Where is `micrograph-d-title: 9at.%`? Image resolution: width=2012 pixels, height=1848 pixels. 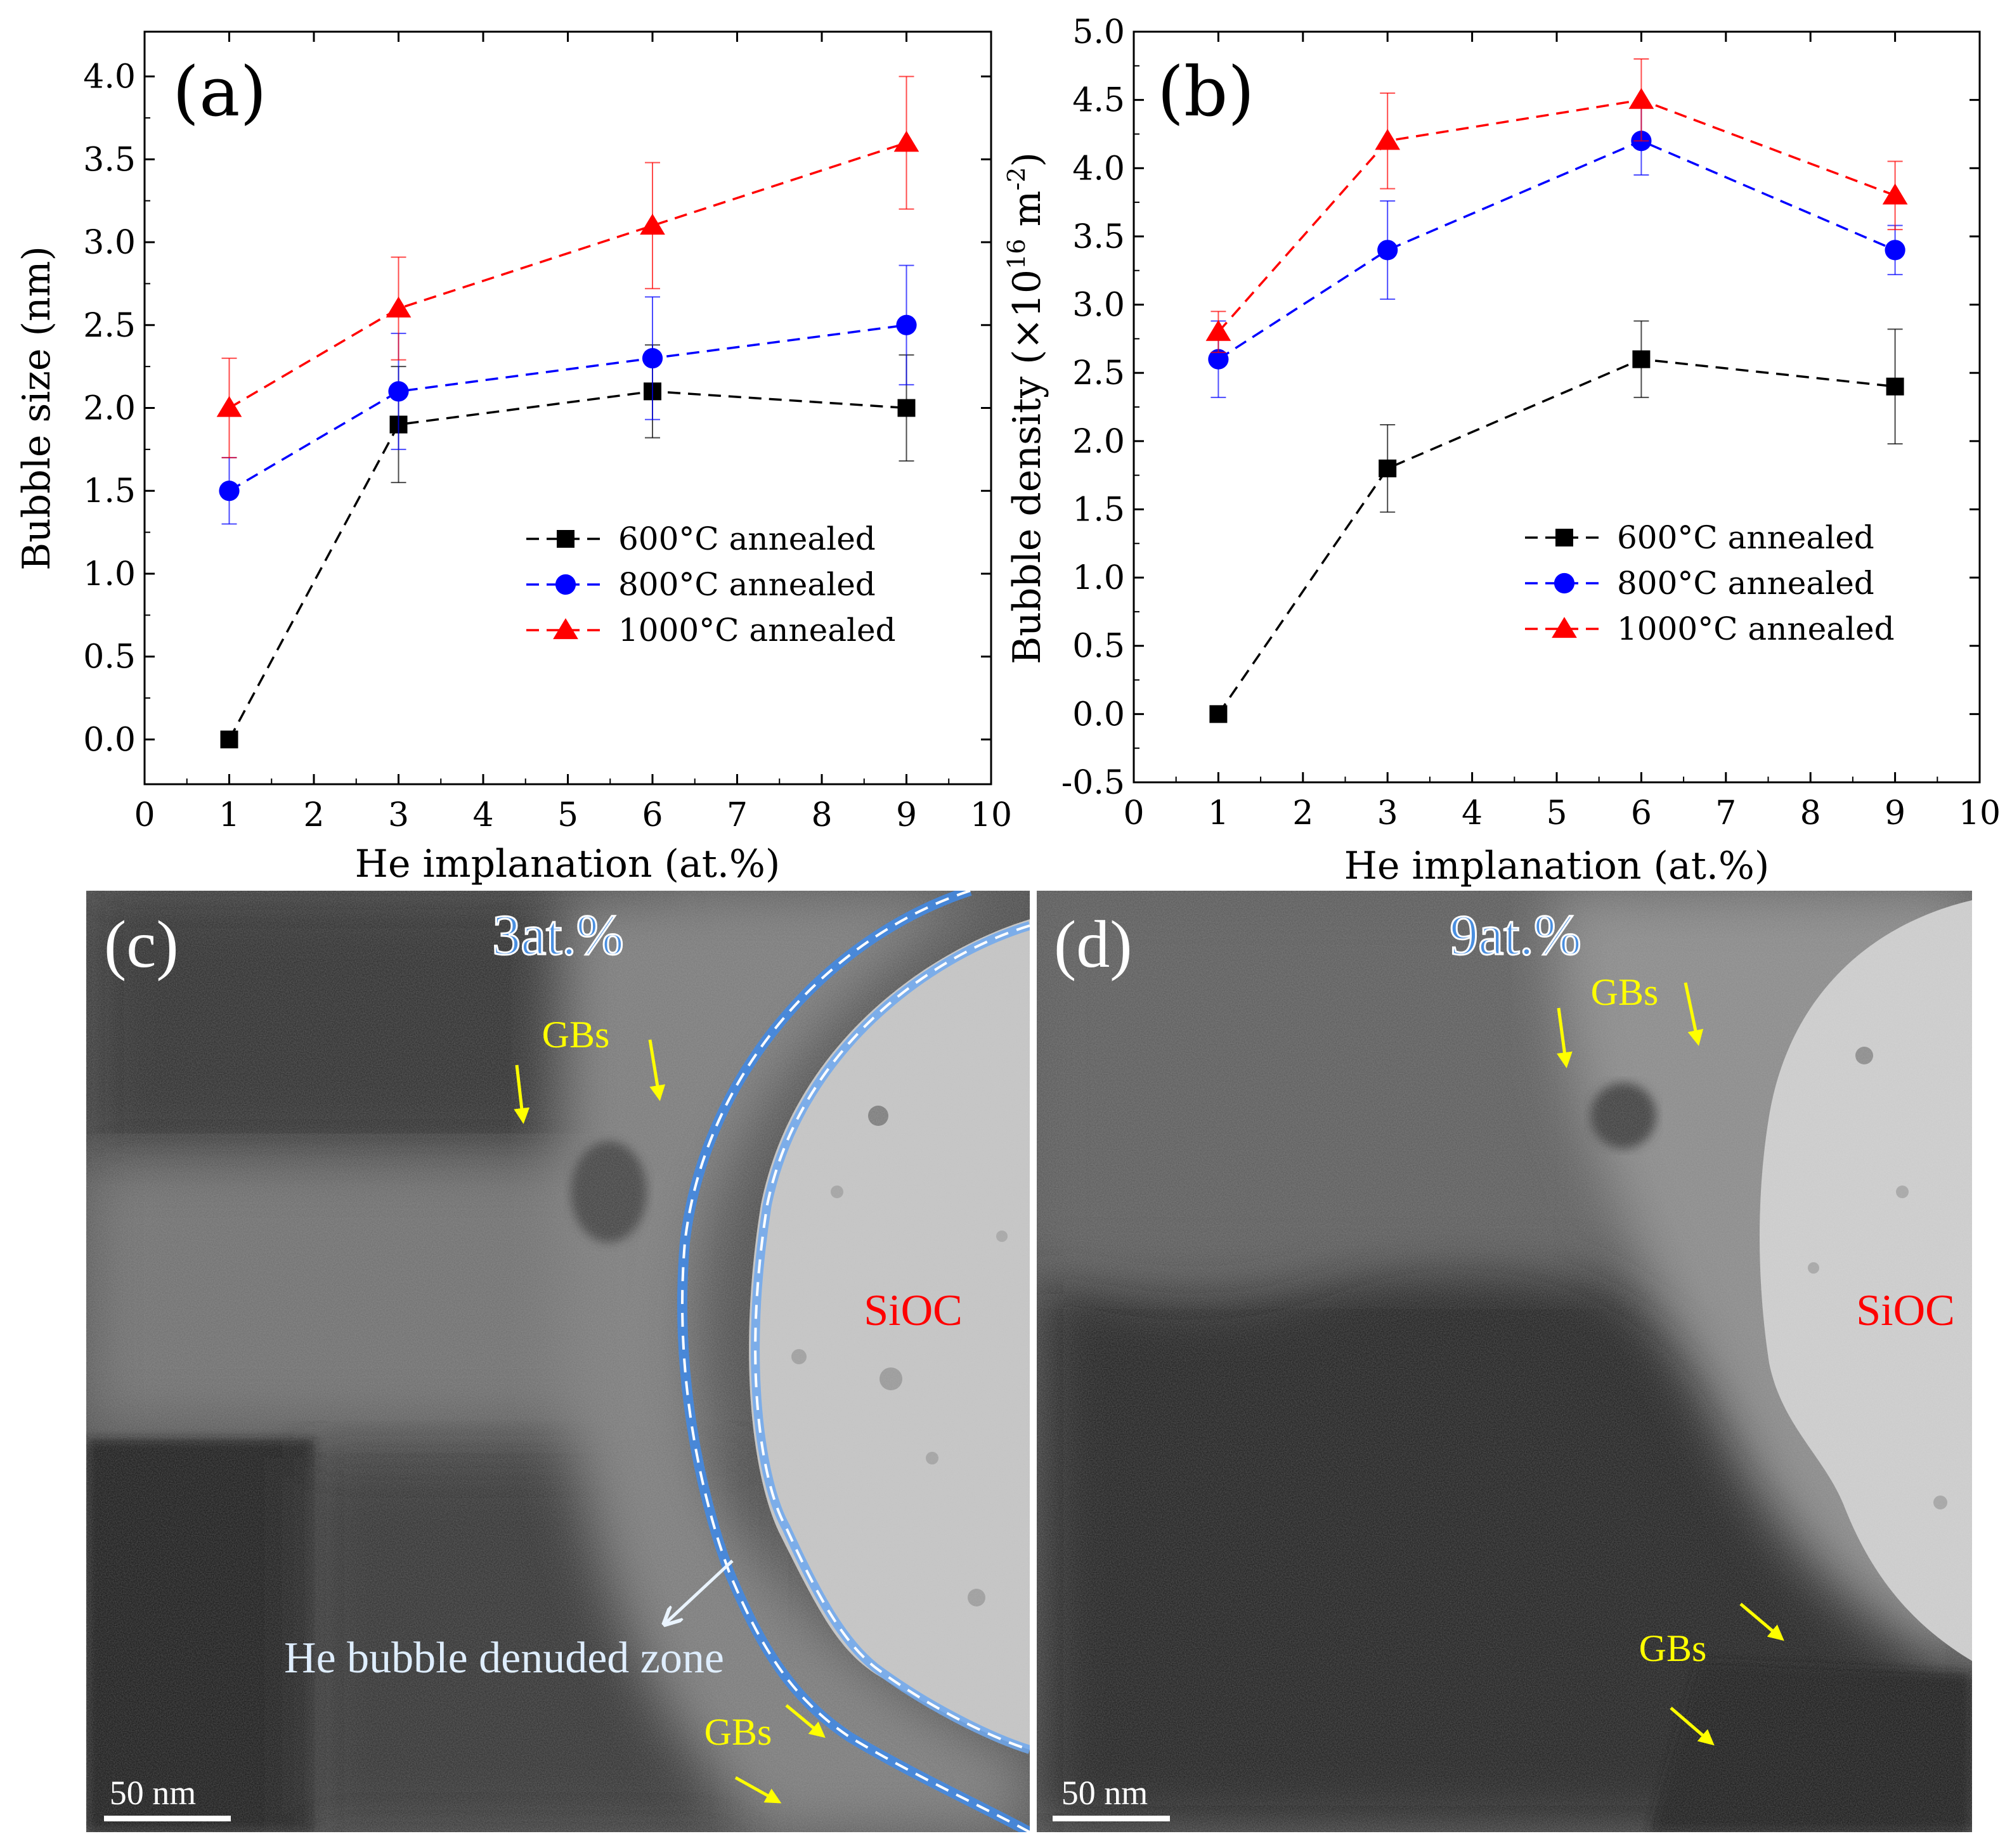
micrograph-d-title: 9at.% is located at coordinates (1515, 935).